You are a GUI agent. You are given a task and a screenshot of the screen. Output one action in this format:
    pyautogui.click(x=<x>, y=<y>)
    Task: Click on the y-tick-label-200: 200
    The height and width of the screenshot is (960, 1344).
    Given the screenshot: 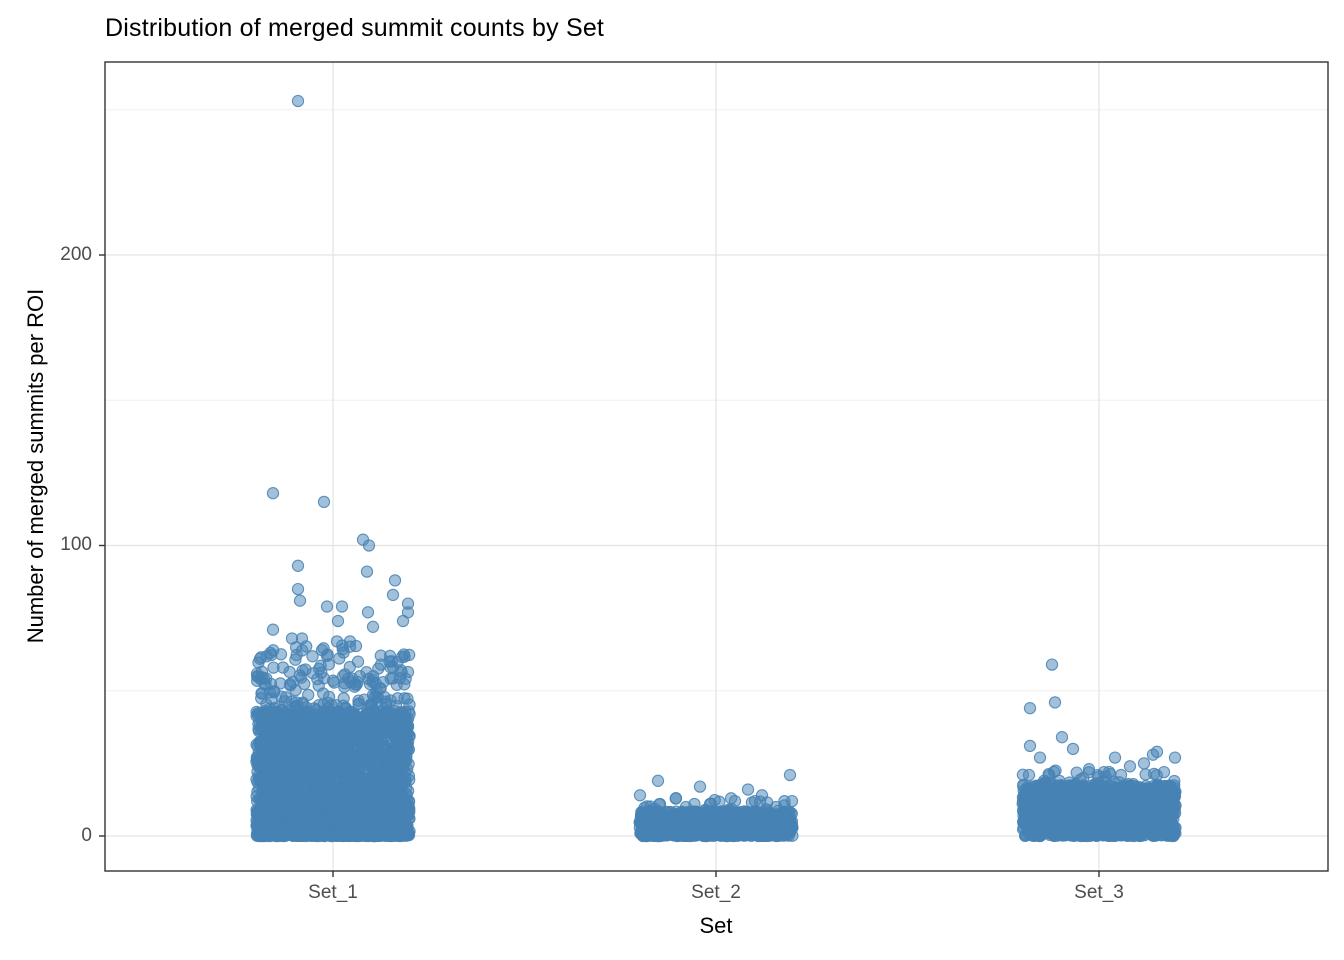 What is the action you would take?
    pyautogui.click(x=76, y=254)
    